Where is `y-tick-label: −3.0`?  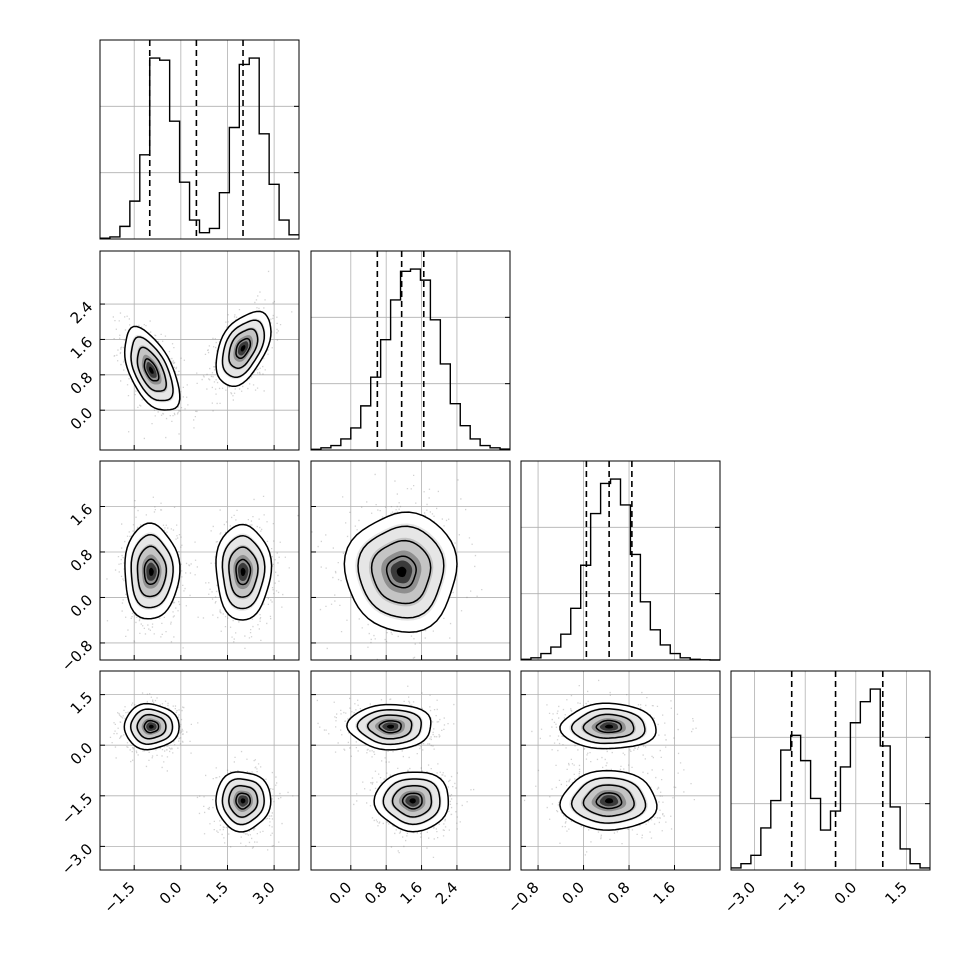
y-tick-label: −3.0 is located at coordinates (77, 859).